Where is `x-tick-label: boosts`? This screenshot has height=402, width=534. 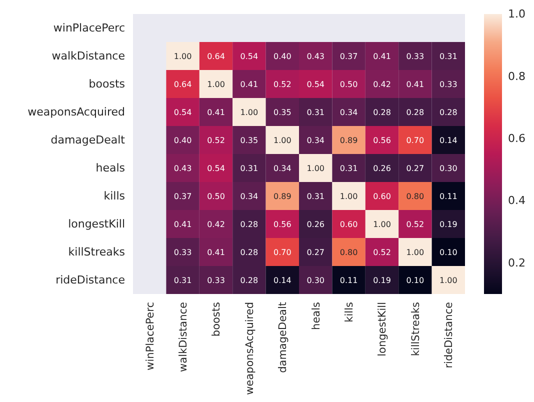
x-tick-label: boosts is located at coordinates (216, 319).